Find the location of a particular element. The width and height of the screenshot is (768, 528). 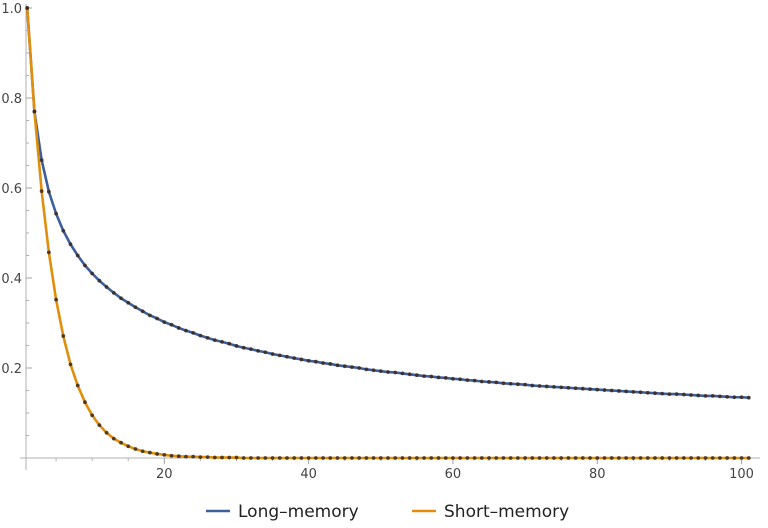

legend-label-short-memory: Short–memory is located at coordinates (506, 512).